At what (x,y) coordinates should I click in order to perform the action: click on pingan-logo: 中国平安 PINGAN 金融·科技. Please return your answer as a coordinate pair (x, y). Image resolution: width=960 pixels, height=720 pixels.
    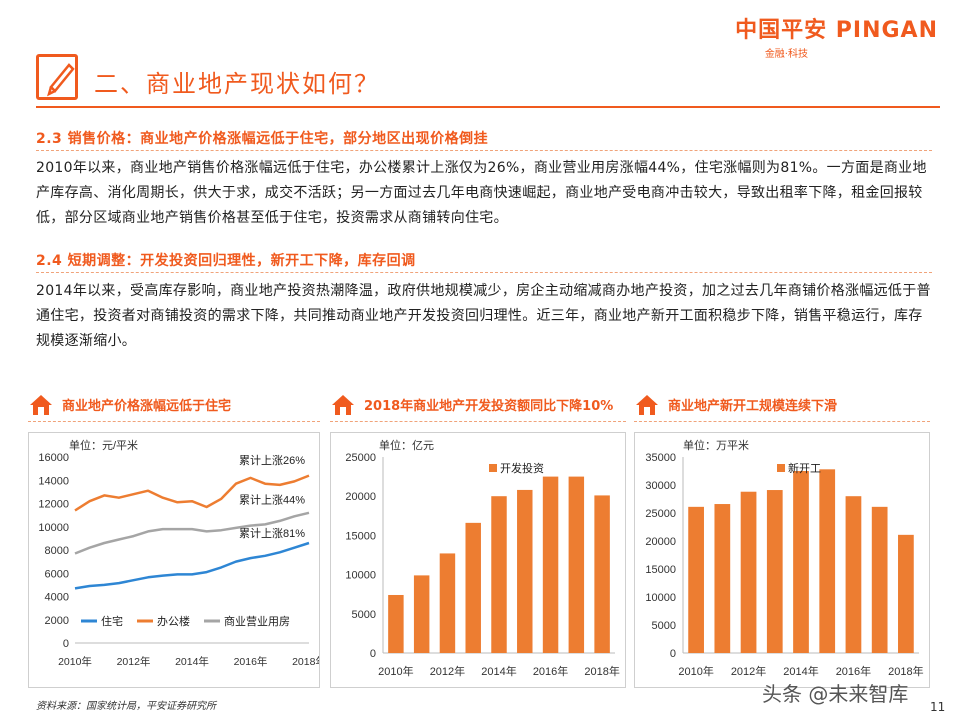
    Looking at the image, I should click on (836, 36).